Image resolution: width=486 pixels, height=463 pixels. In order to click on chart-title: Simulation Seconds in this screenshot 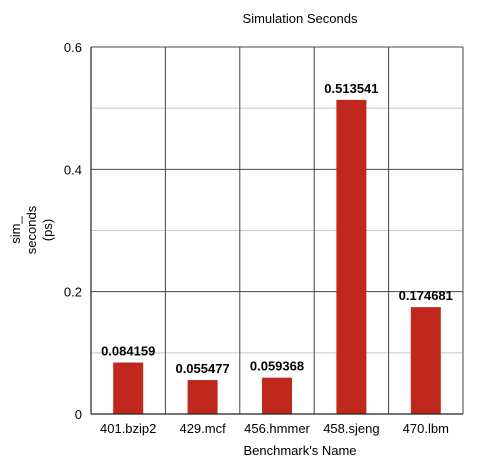, I will do `click(300, 18)`.